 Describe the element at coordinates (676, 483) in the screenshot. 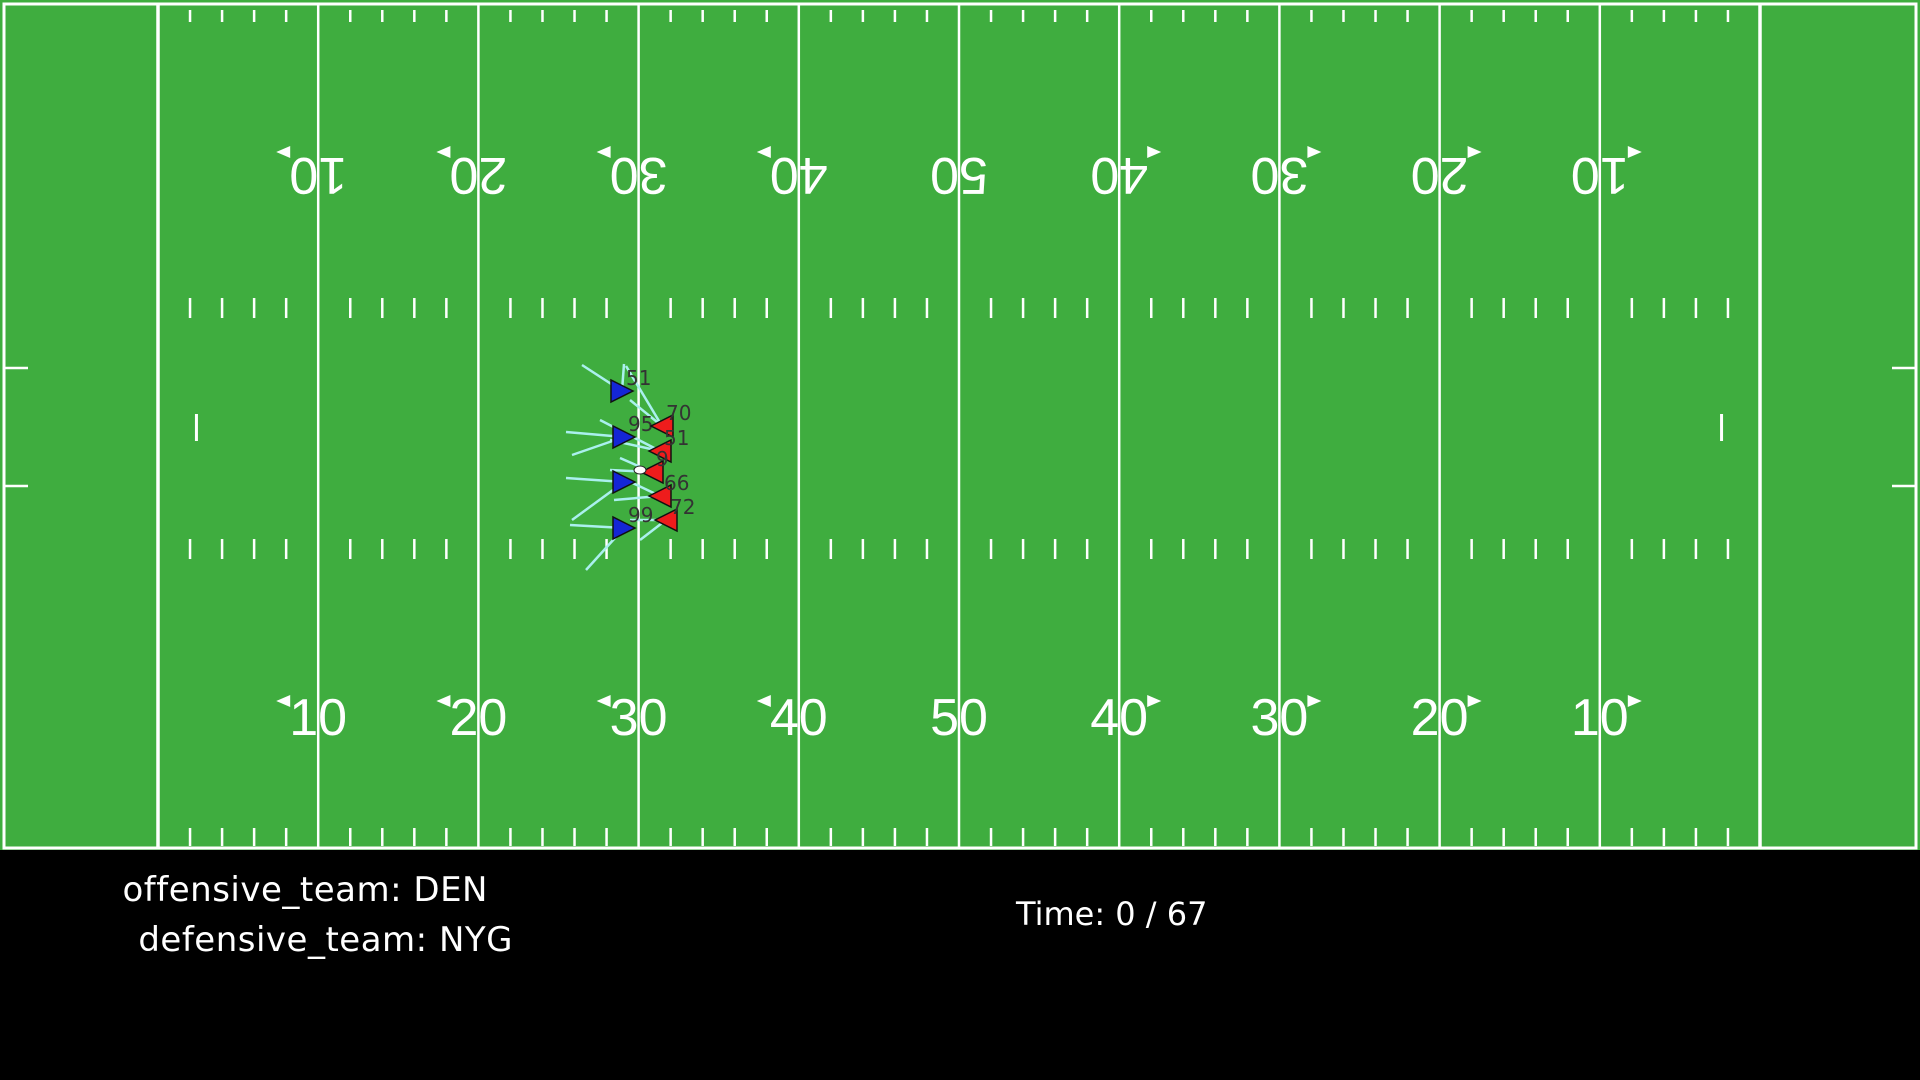

I see `jersey-number: 66` at that location.